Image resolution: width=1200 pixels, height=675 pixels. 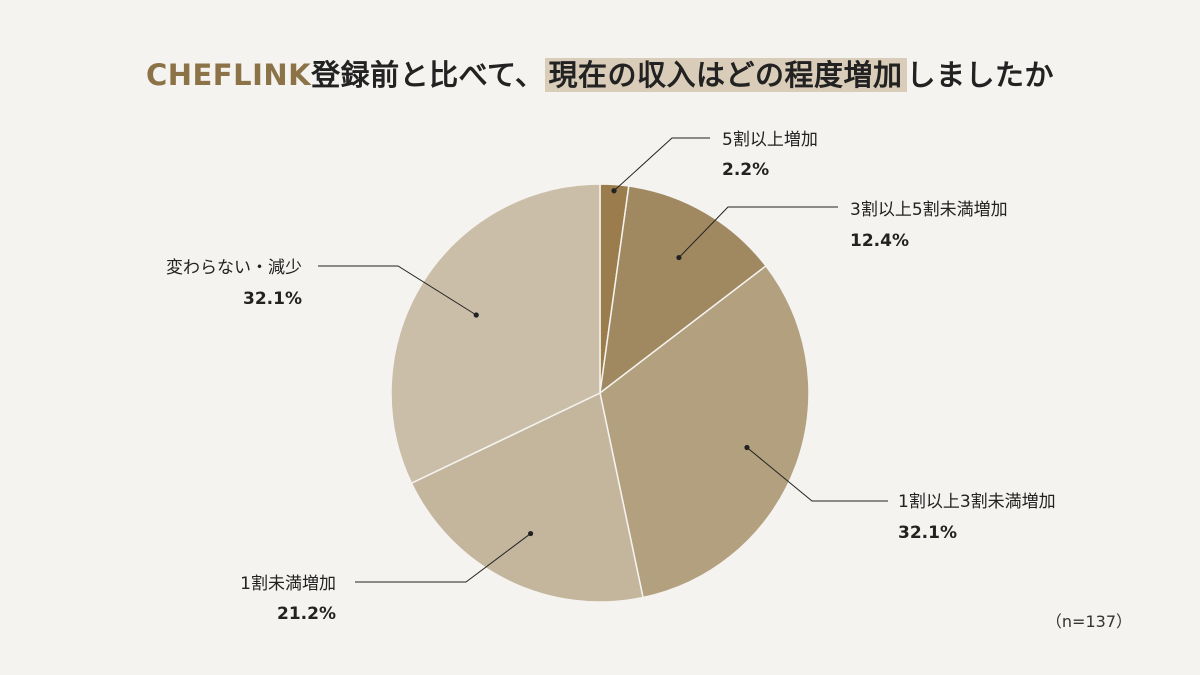 What do you see at coordinates (428, 75) in the screenshot?
I see `title-part1: 登録前と比べて、` at bounding box center [428, 75].